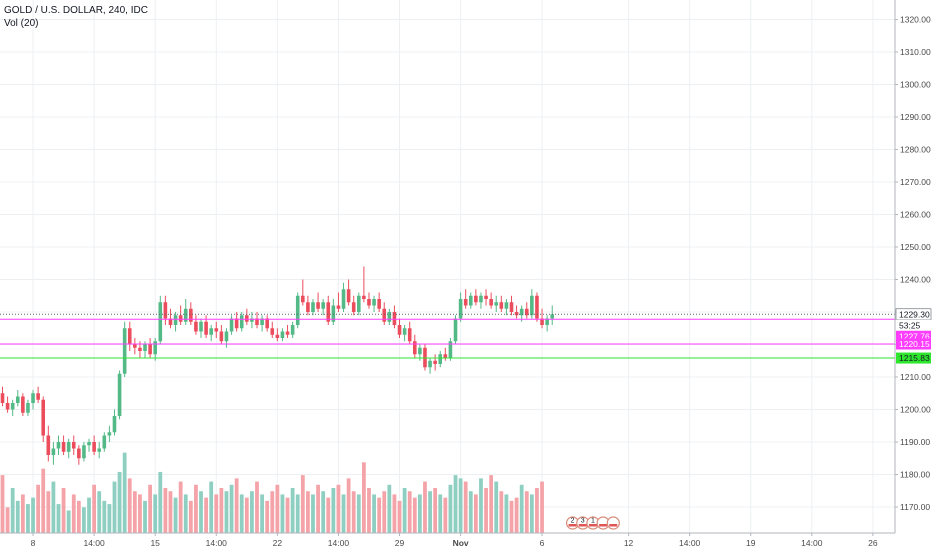 The height and width of the screenshot is (550, 932). What do you see at coordinates (21, 23) in the screenshot?
I see `volume-indicator-label: Vol (20)` at bounding box center [21, 23].